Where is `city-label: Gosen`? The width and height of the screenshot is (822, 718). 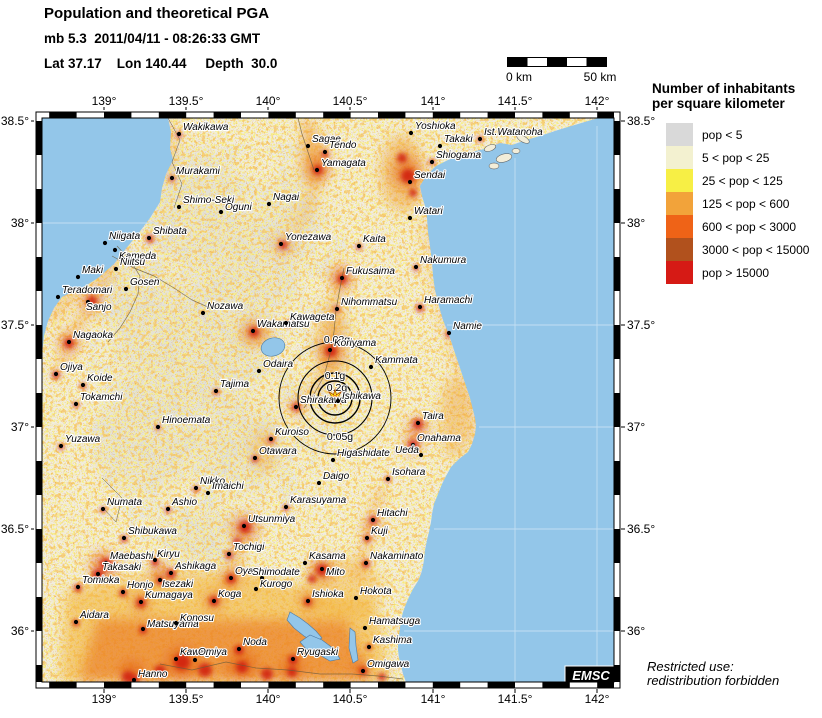 city-label: Gosen is located at coordinates (145, 282).